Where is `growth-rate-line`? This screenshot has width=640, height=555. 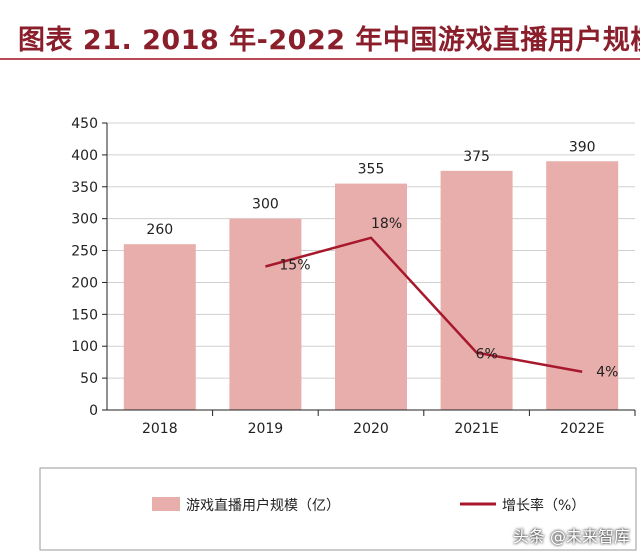
growth-rate-line is located at coordinates (424, 304).